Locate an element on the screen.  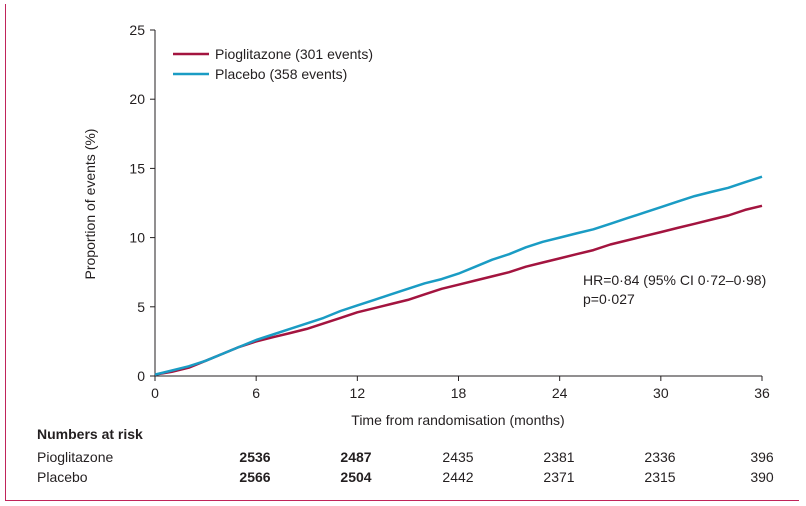
x-tick-label: 0 is located at coordinates (155, 393).